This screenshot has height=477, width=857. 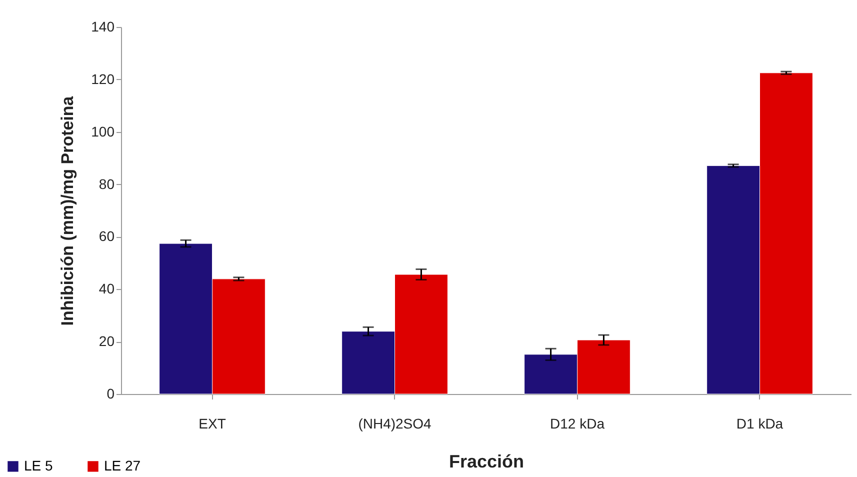 I want to click on y-tick-label: 100, so click(x=103, y=131).